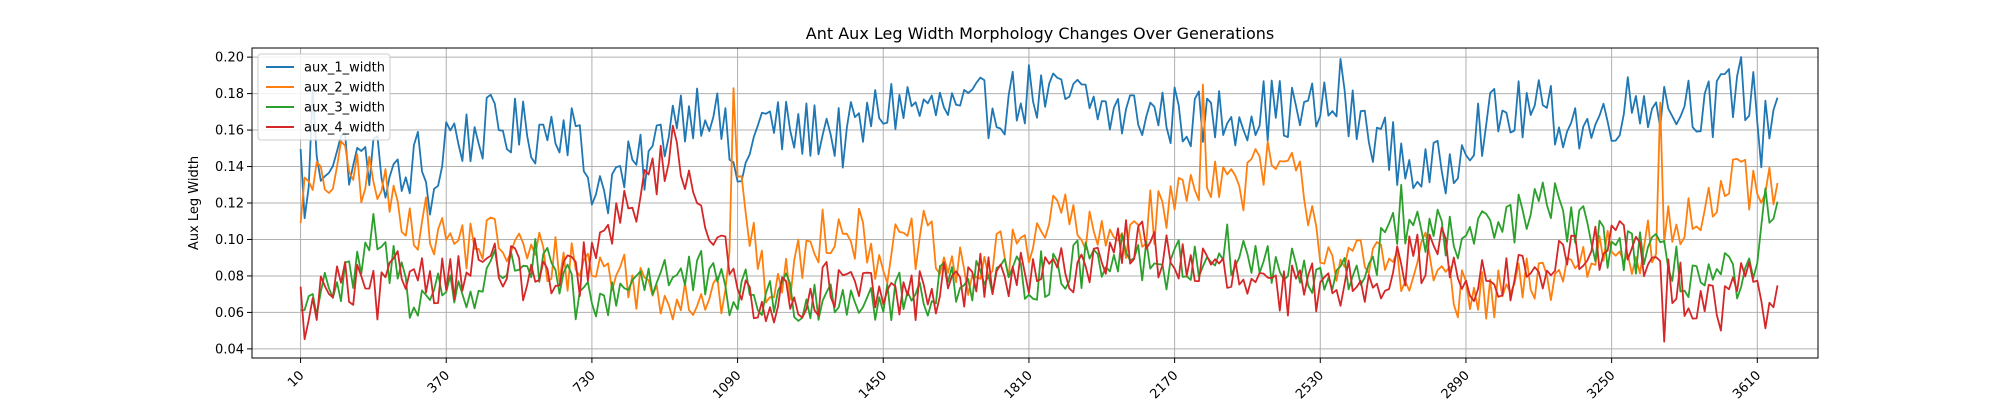 The height and width of the screenshot is (400, 2000). What do you see at coordinates (344, 68) in the screenshot?
I see `legend-label: aux_1_width` at bounding box center [344, 68].